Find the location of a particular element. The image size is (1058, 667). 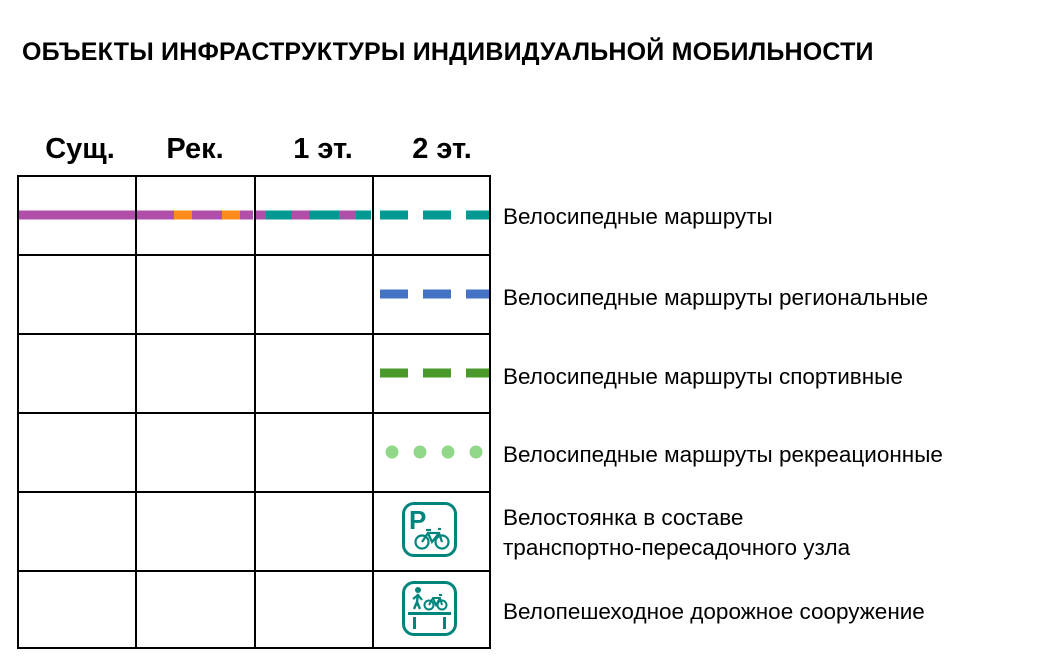

bike-parking-icon: P is located at coordinates (429, 529).